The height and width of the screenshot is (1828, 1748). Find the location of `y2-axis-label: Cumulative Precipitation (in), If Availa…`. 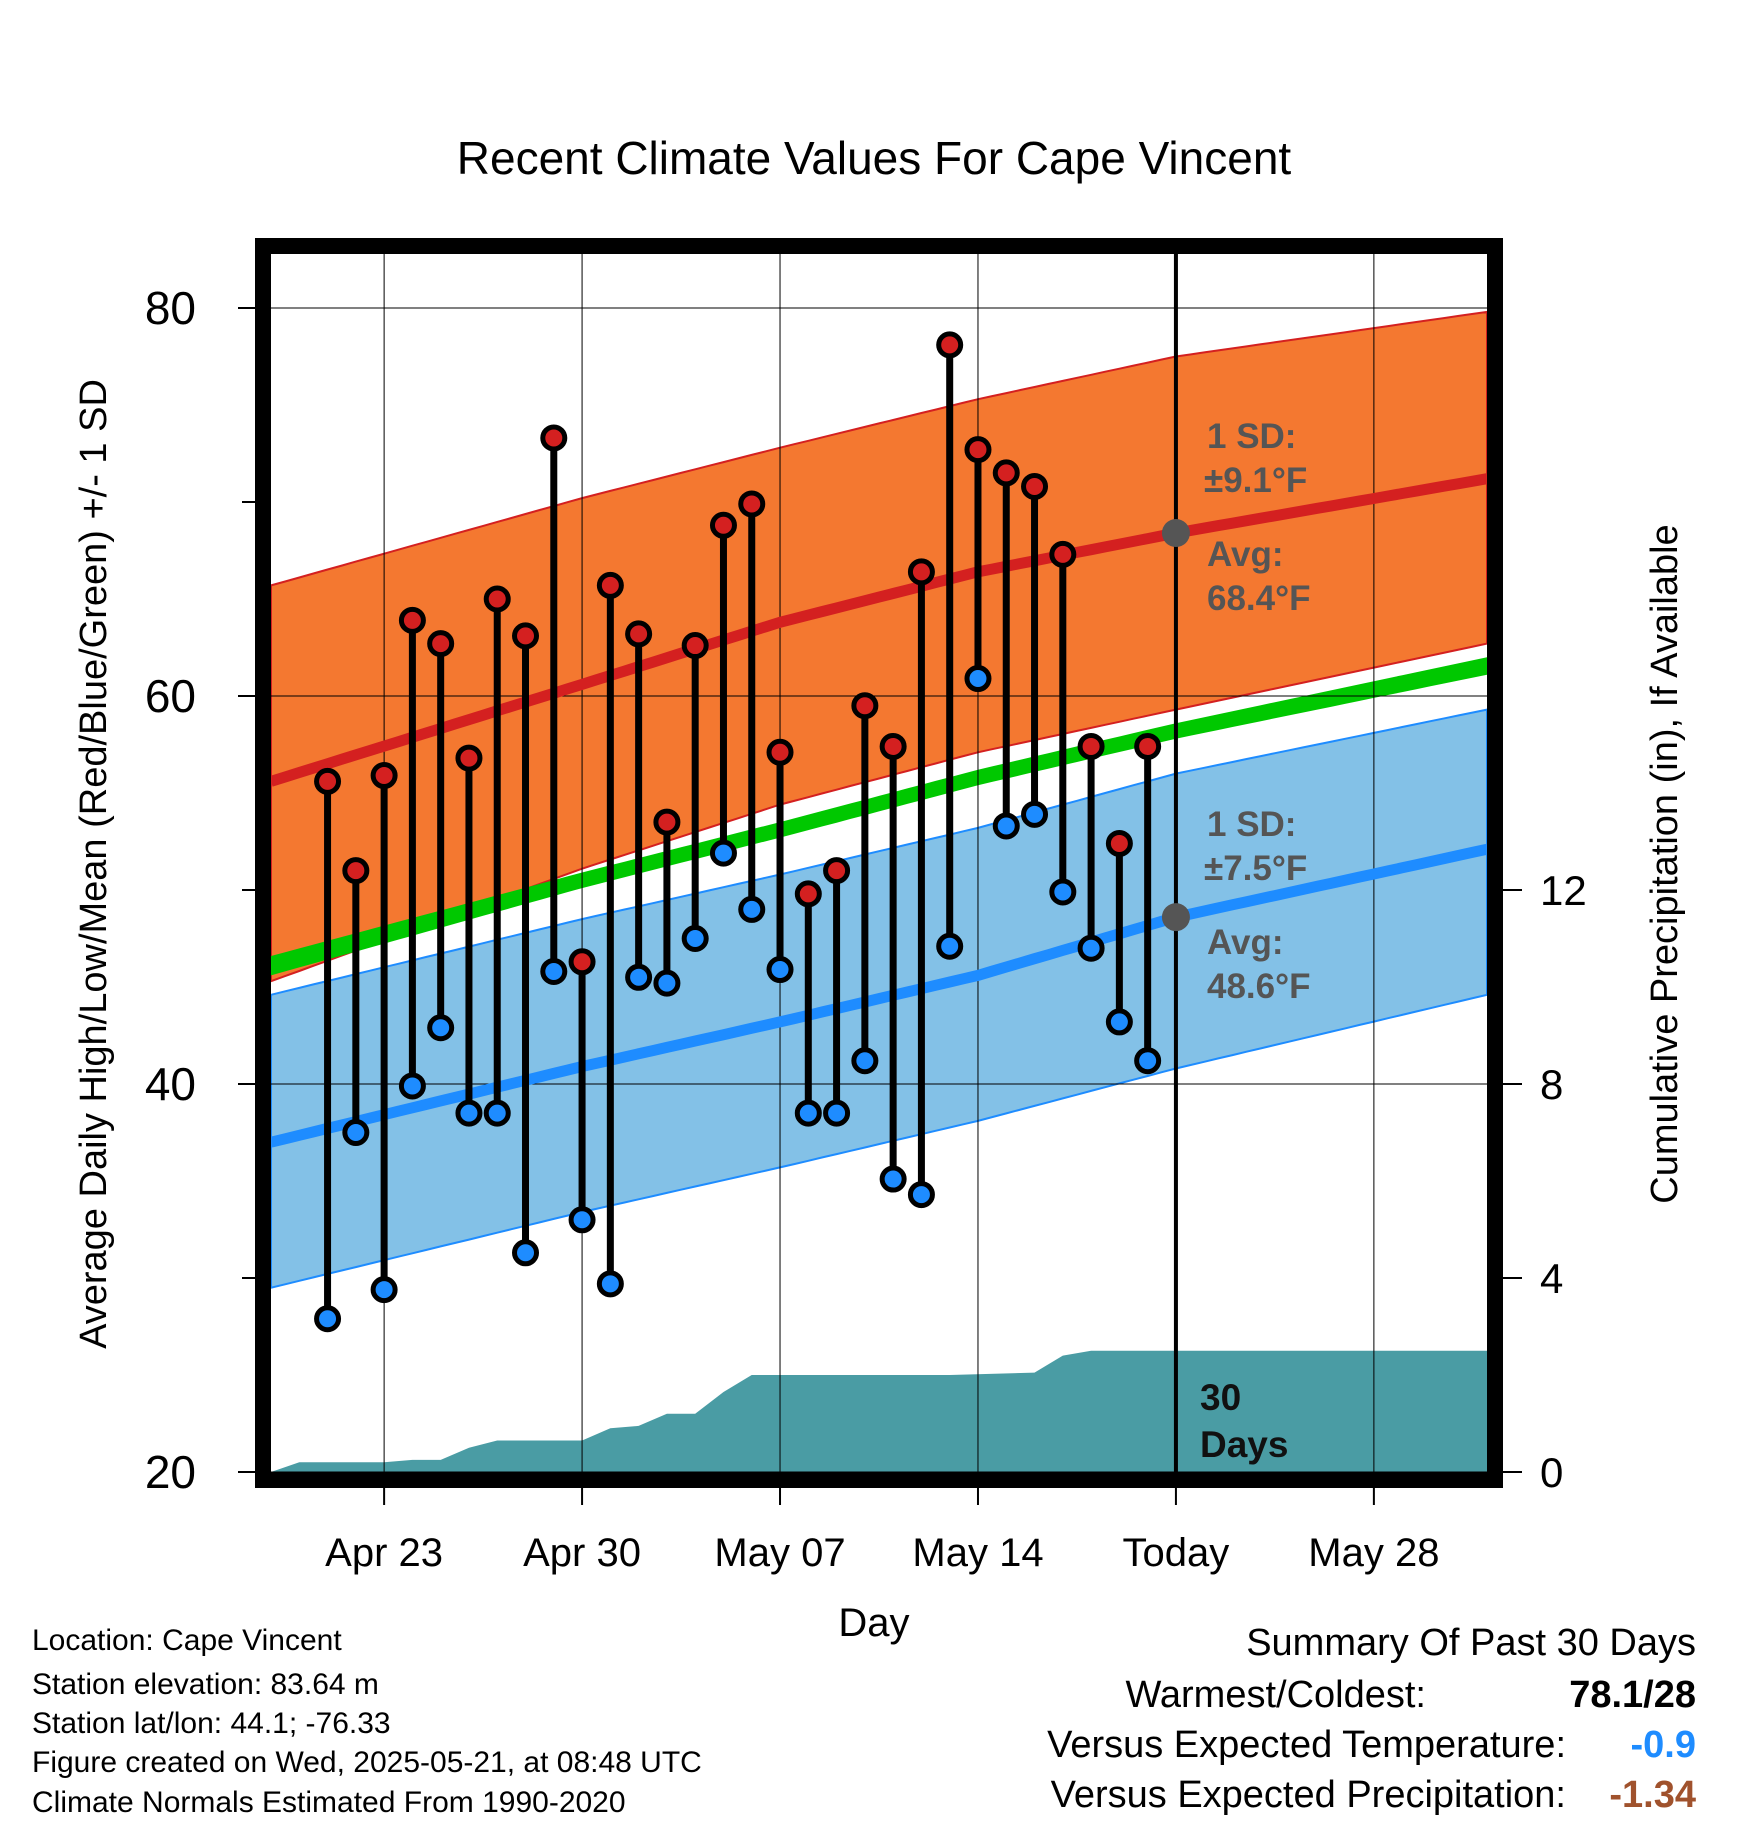

y2-axis-label: Cumulative Precipitation (in), If Availa… is located at coordinates (1665, 863).